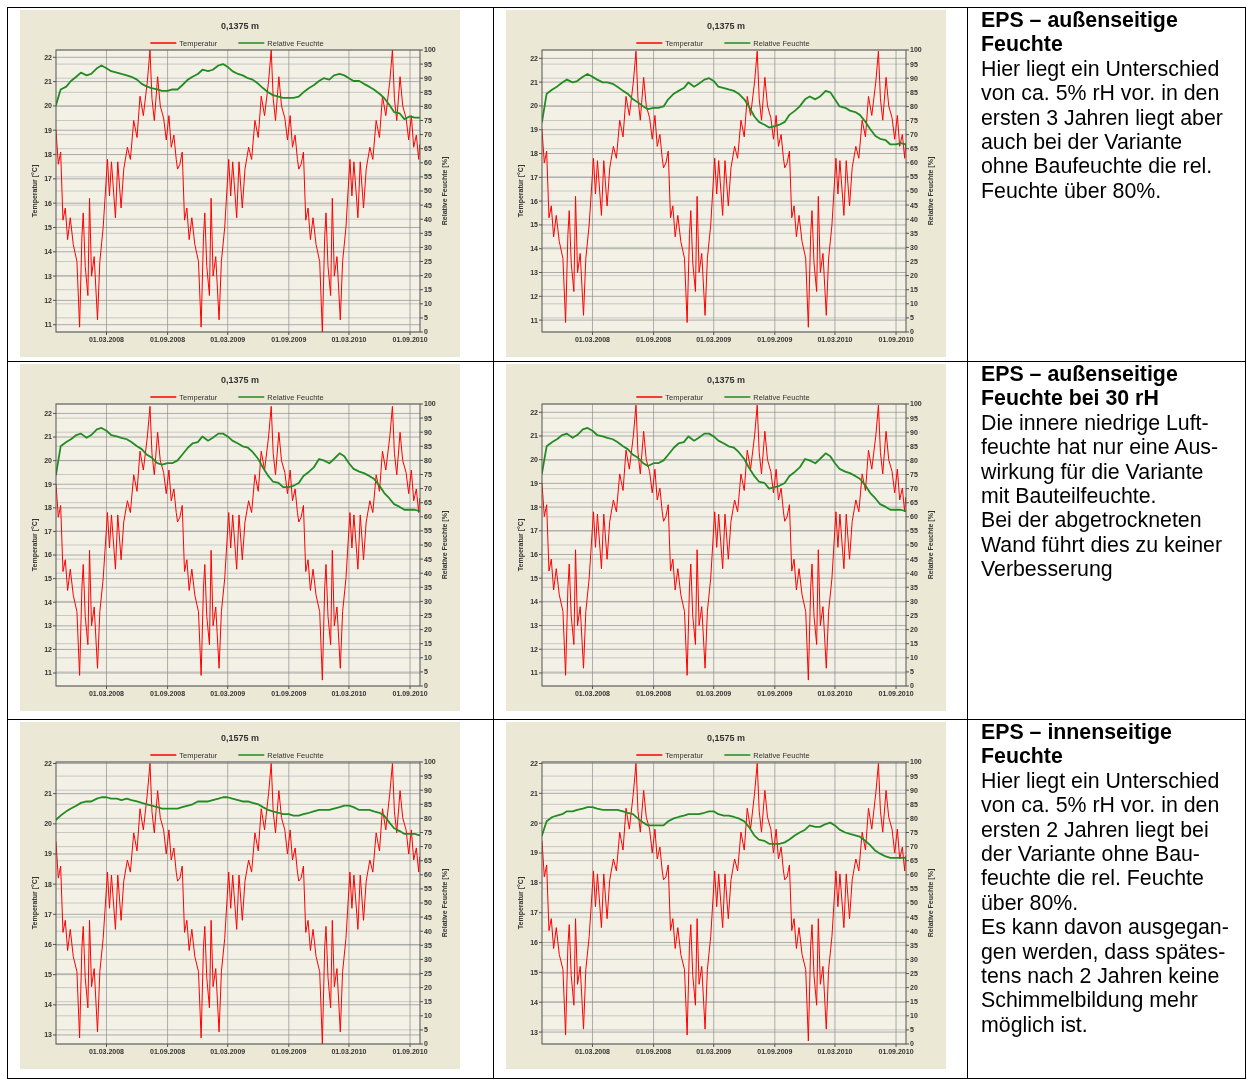 The width and height of the screenshot is (1246, 1079). Describe the element at coordinates (1100, 447) in the screenshot. I see `text: feuchte hat nur eine Aus-` at that location.